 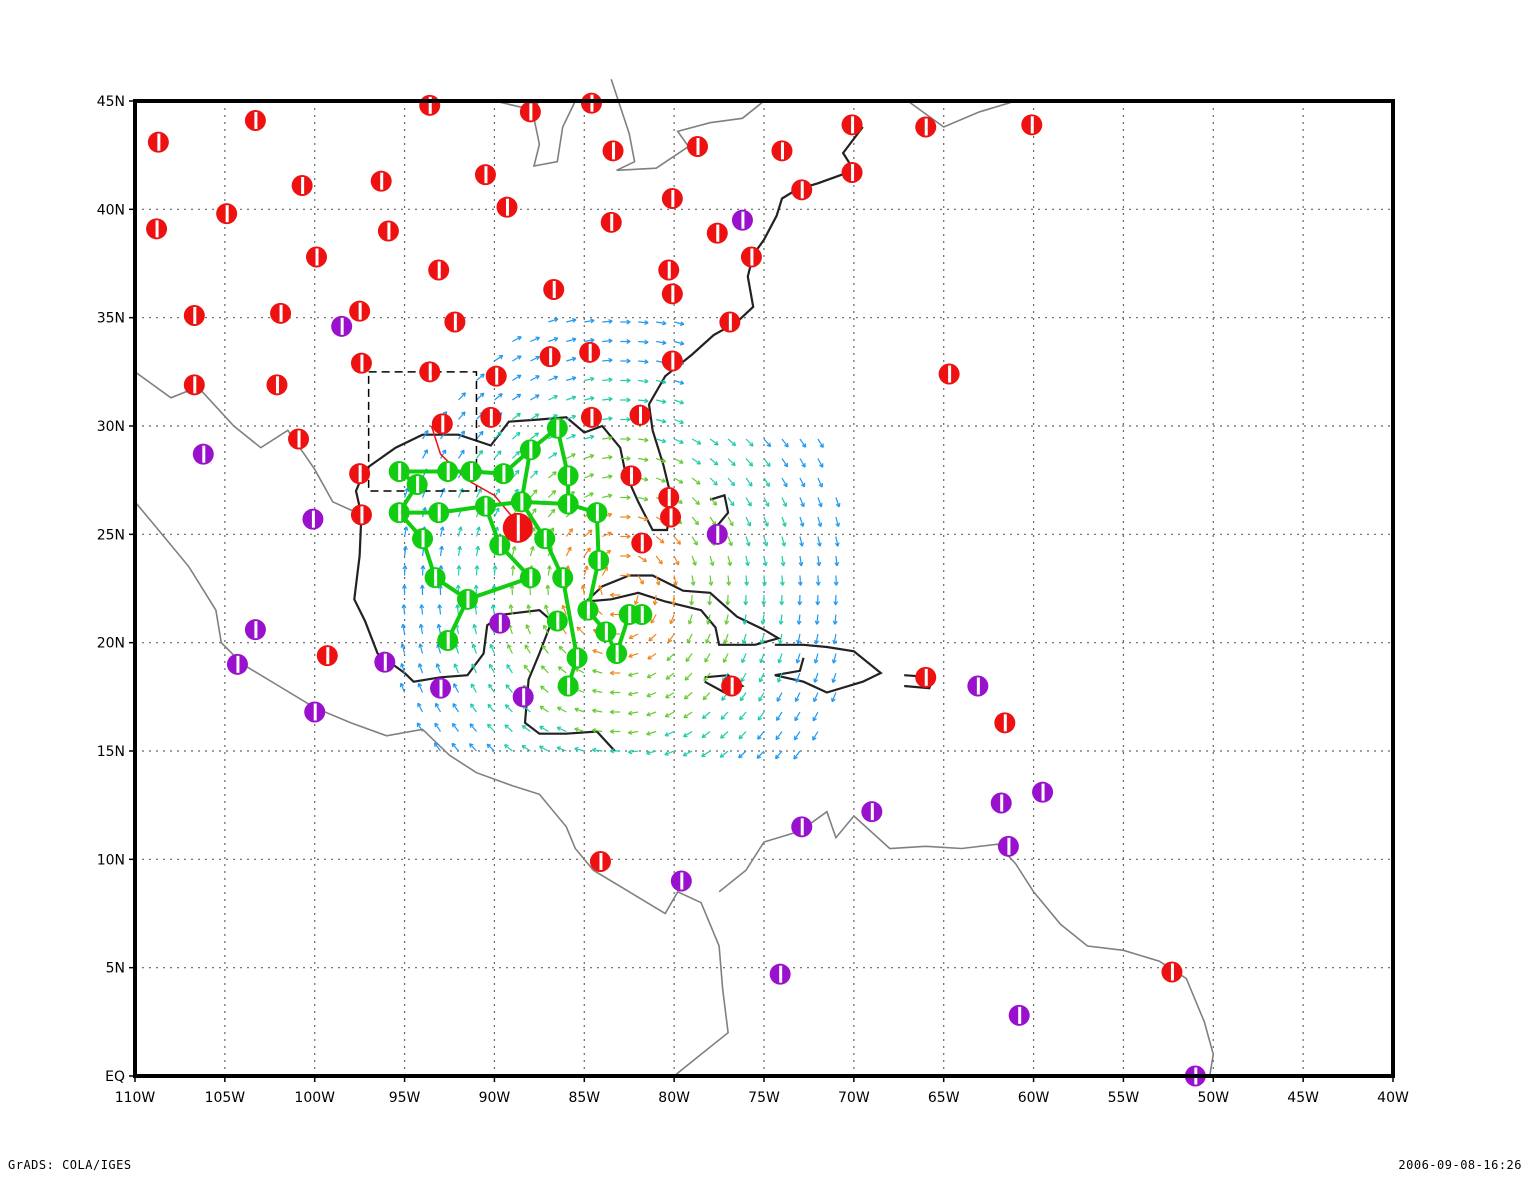 I want to click on x-tick-label: 85W, so click(x=584, y=1098).